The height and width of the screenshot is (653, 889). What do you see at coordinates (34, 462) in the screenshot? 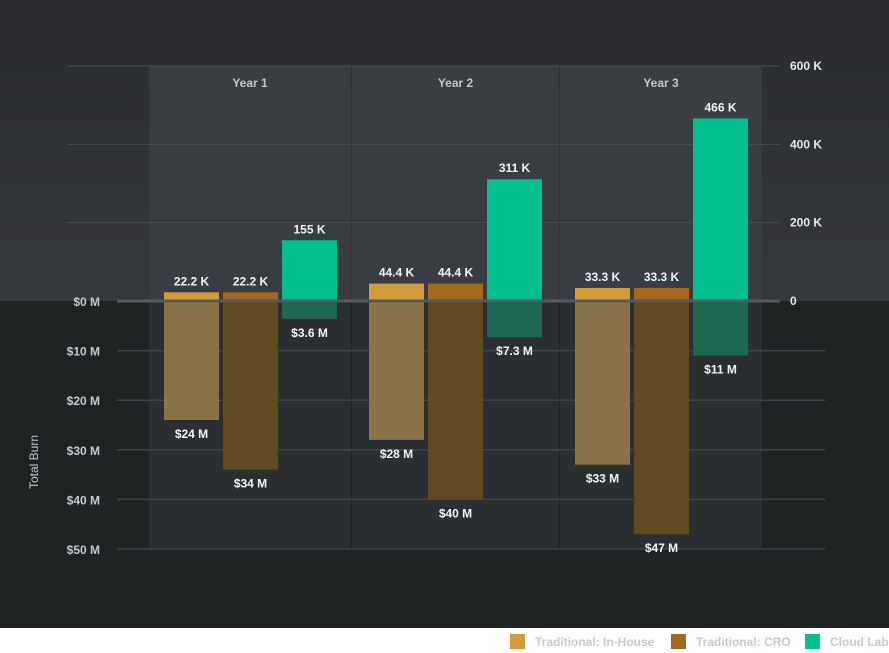
I see `y-axis-label: Total Burn` at bounding box center [34, 462].